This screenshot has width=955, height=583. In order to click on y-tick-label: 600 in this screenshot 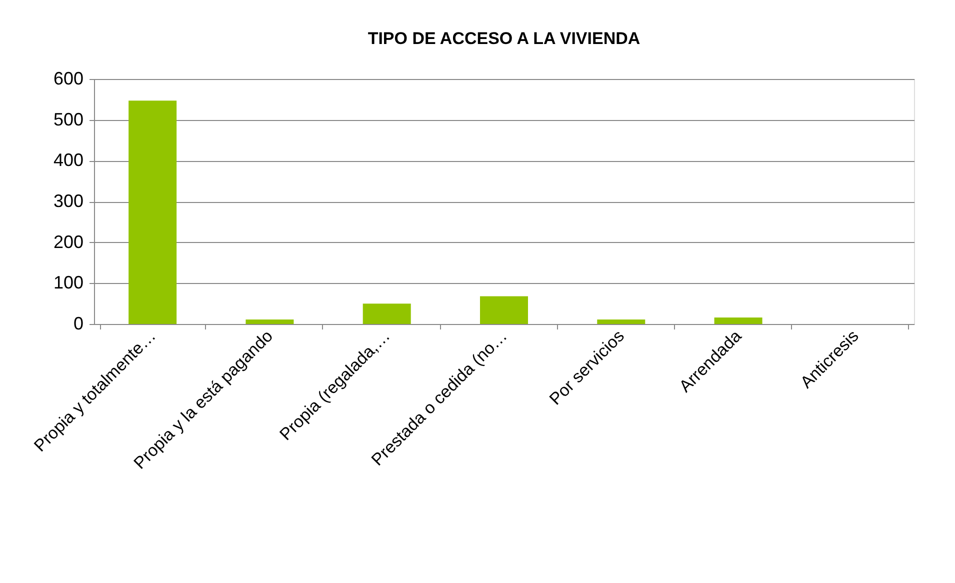, I will do `click(68, 78)`.